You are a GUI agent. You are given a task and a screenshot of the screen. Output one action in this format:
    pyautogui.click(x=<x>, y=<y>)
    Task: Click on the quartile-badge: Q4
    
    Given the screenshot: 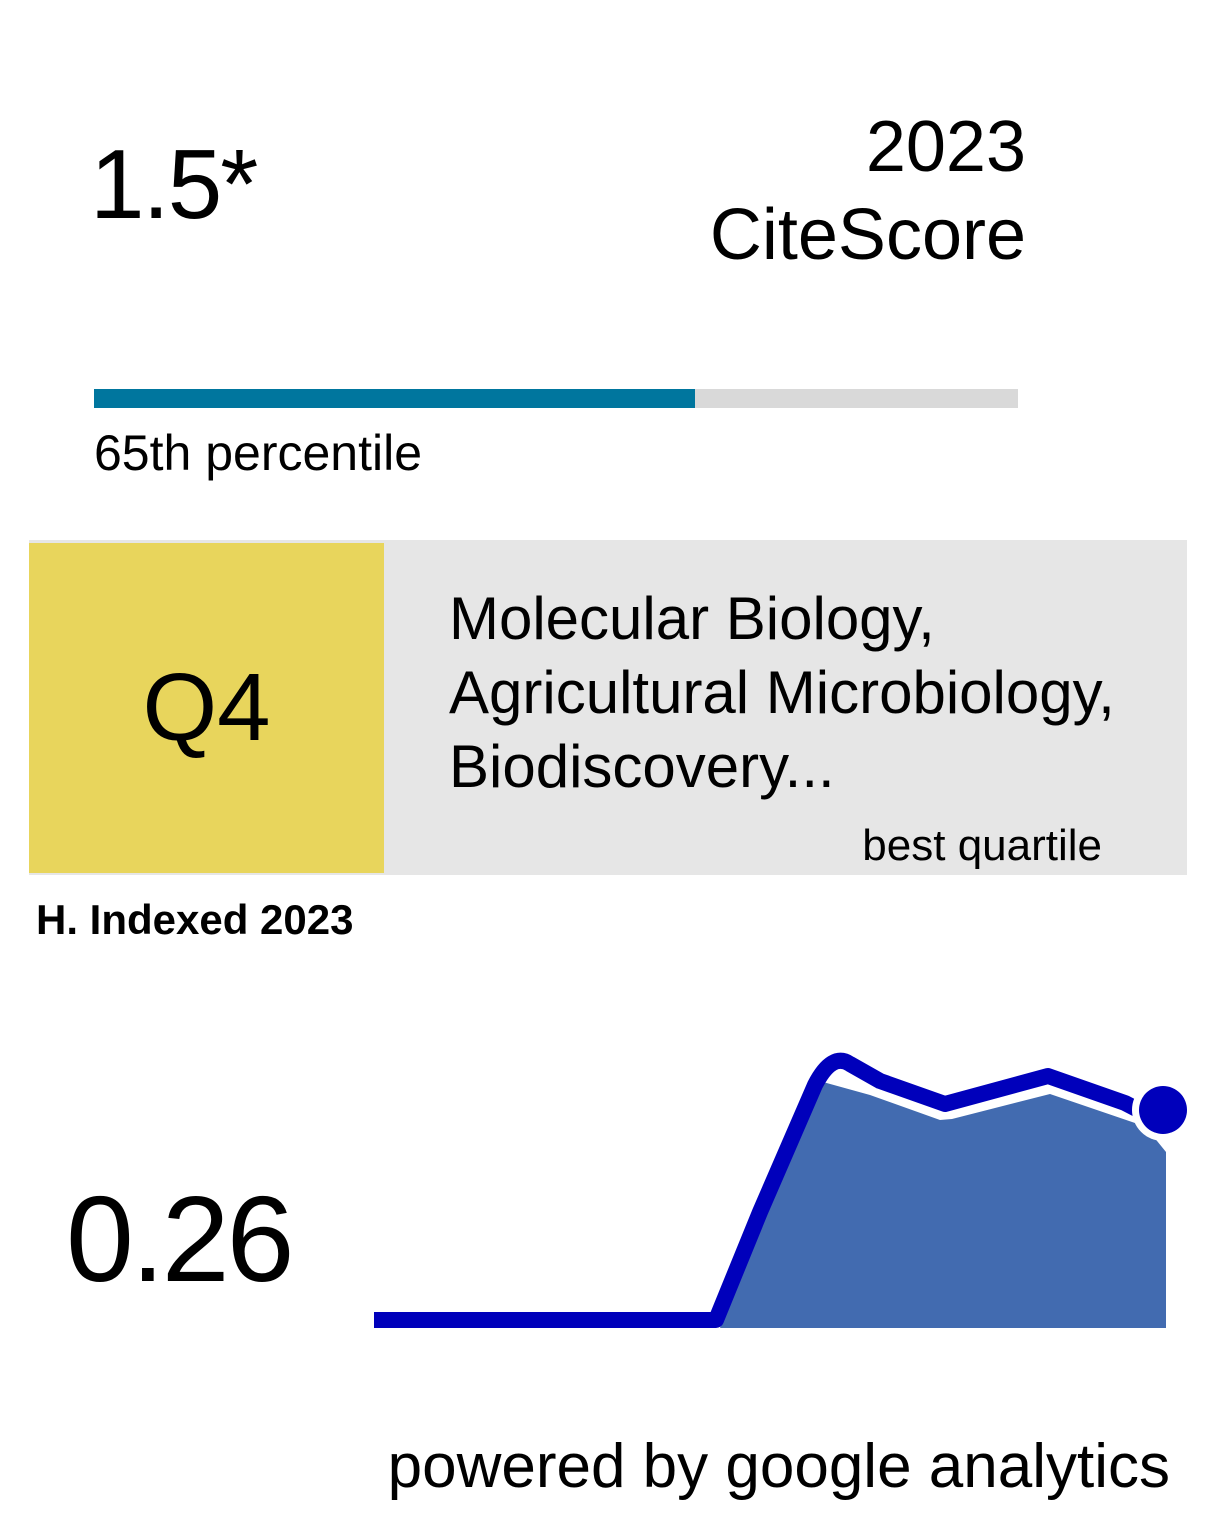 What is the action you would take?
    pyautogui.click(x=206, y=708)
    